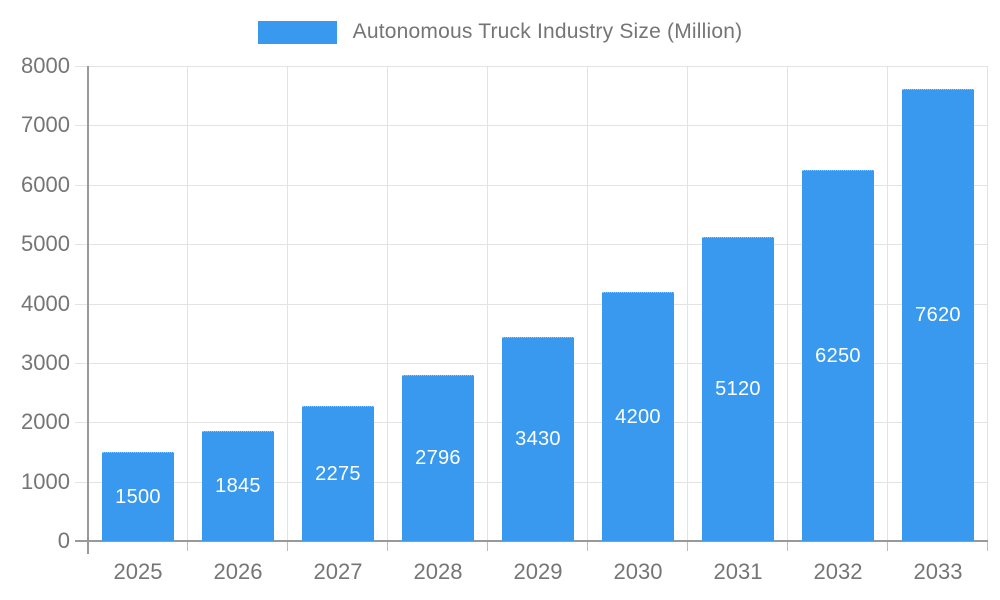 This screenshot has height=600, width=1000. I want to click on y-axis-tick-label-0: 0, so click(63, 540).